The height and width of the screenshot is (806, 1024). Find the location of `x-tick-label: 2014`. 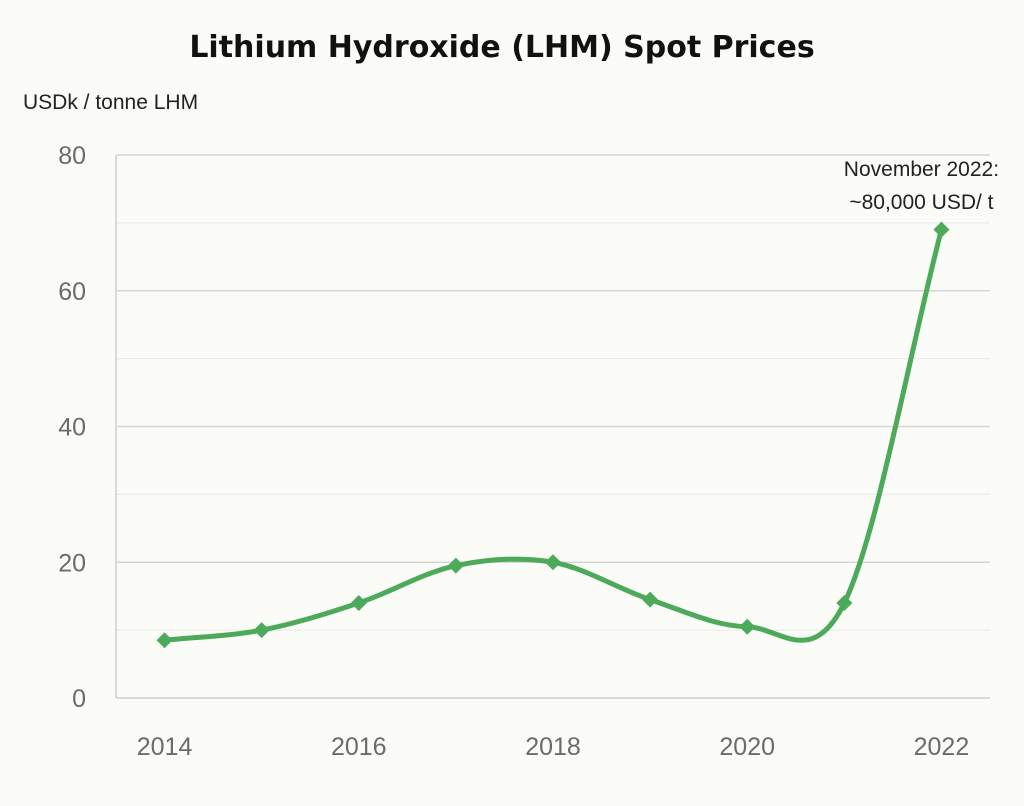

x-tick-label: 2014 is located at coordinates (165, 747).